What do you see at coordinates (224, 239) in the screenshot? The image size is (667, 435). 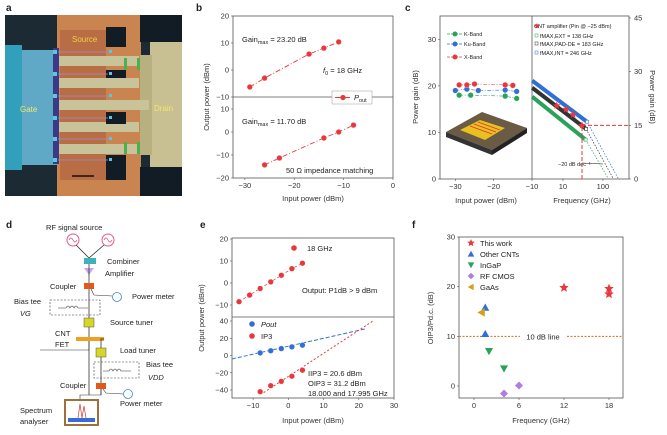 I see `e-y-top-tick-label: 20` at bounding box center [224, 239].